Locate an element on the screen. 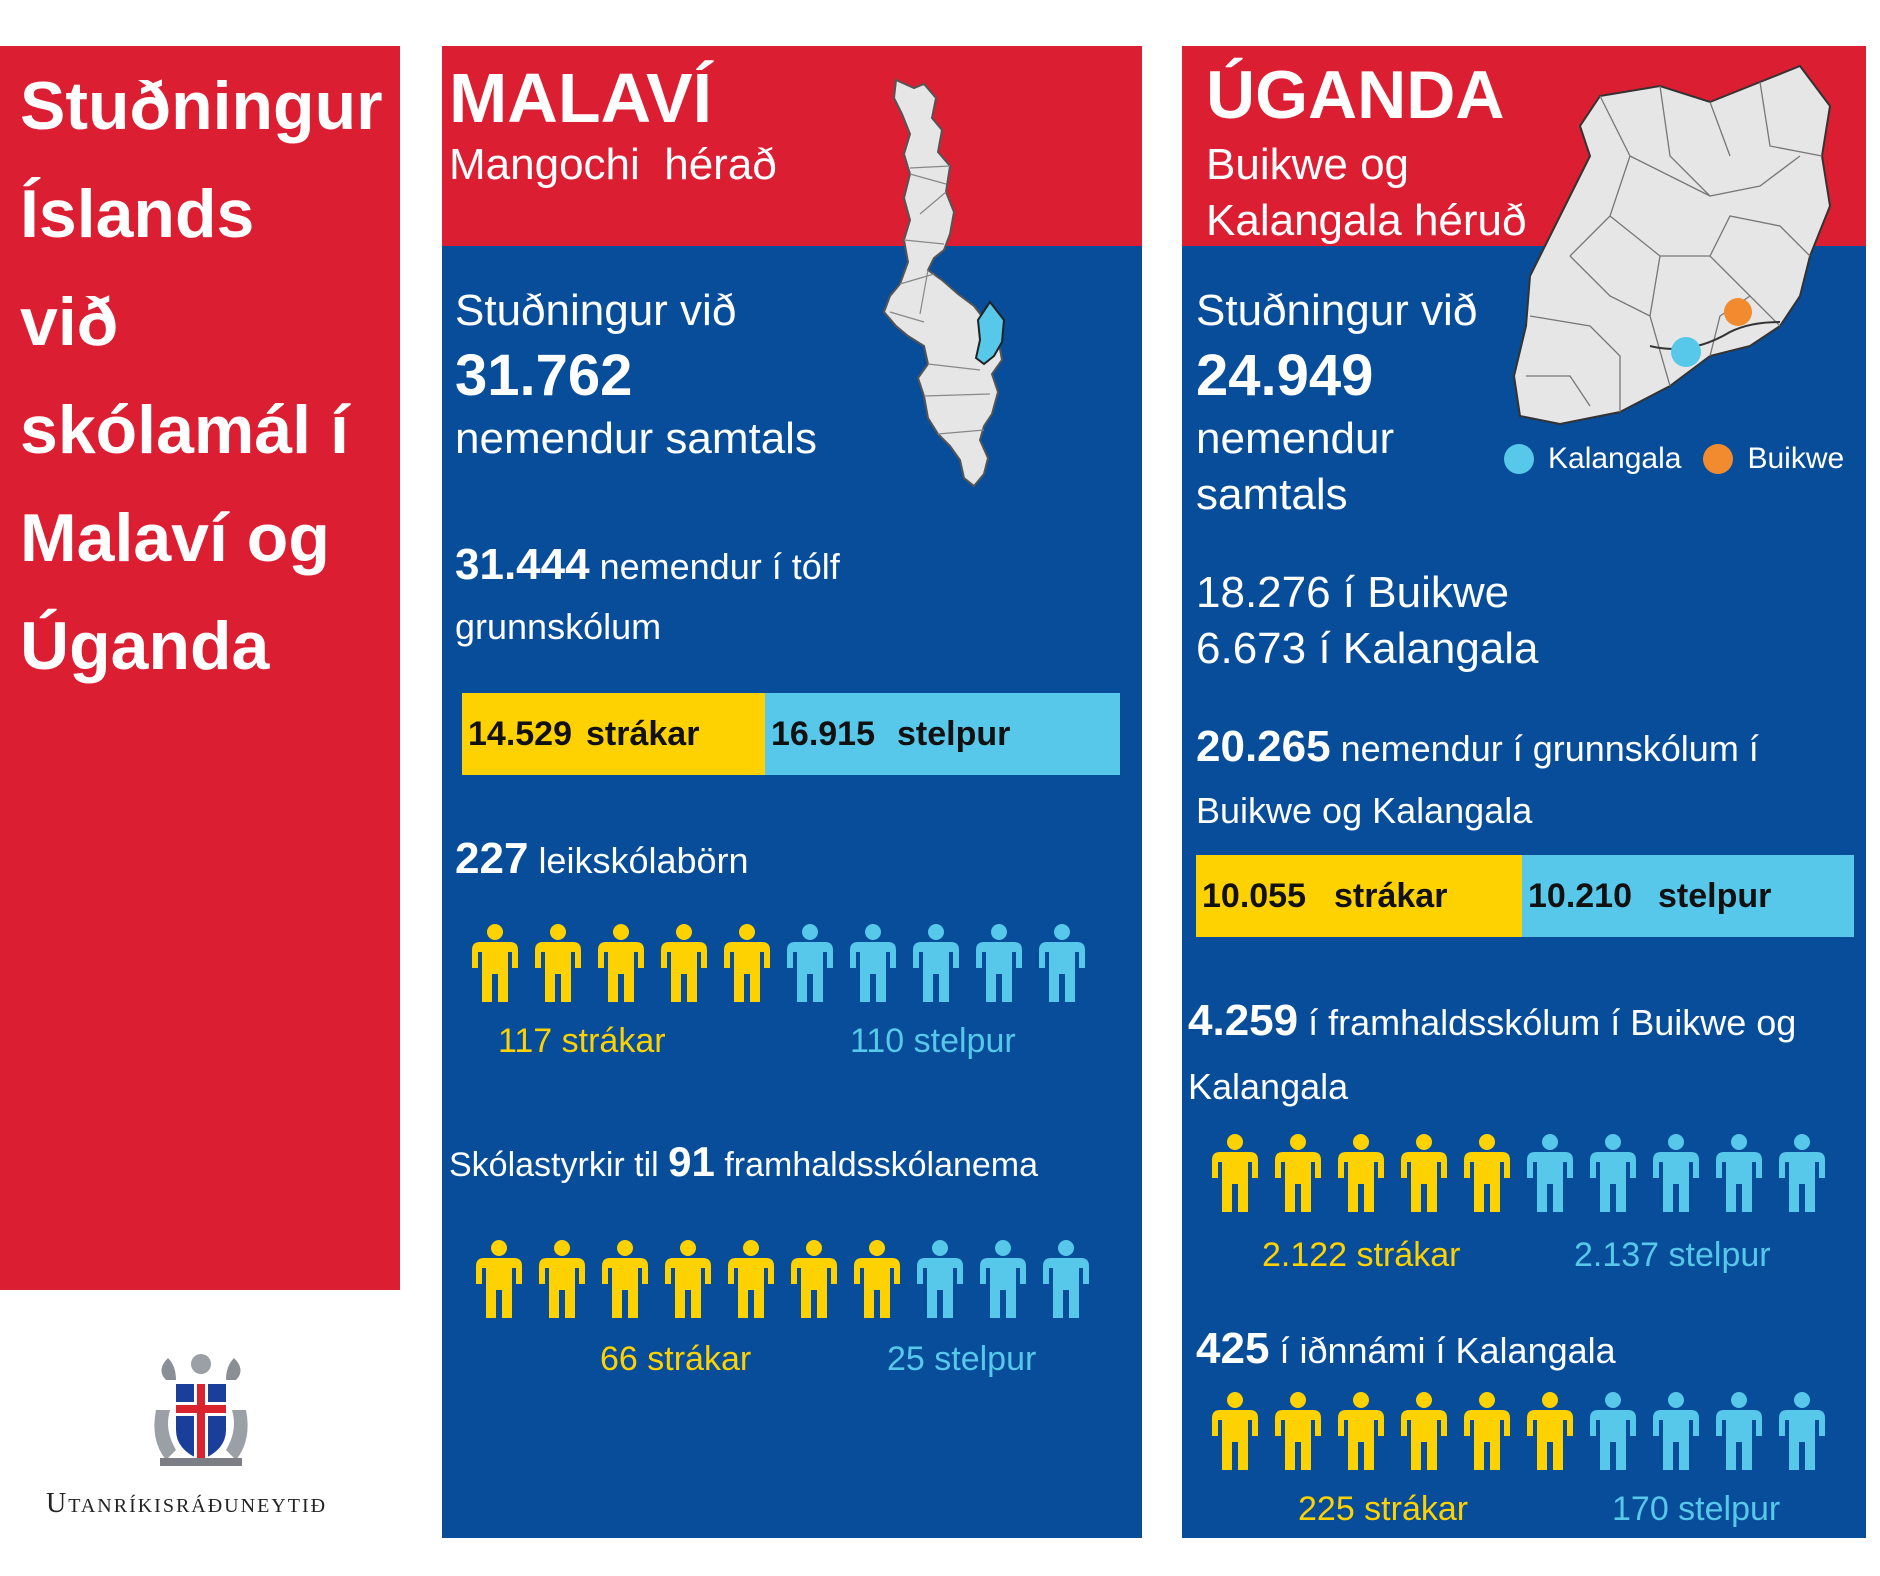 This screenshot has width=1880, height=1576. title-line: Stuðningur is located at coordinates (201, 106).